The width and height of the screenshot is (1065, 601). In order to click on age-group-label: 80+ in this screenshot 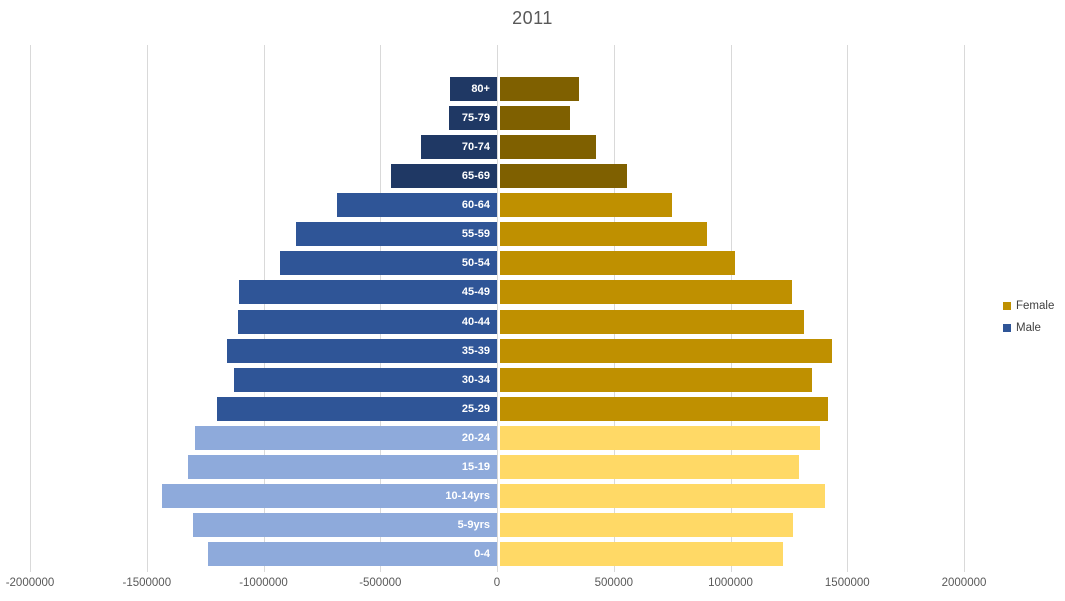, I will do `click(480, 89)`.